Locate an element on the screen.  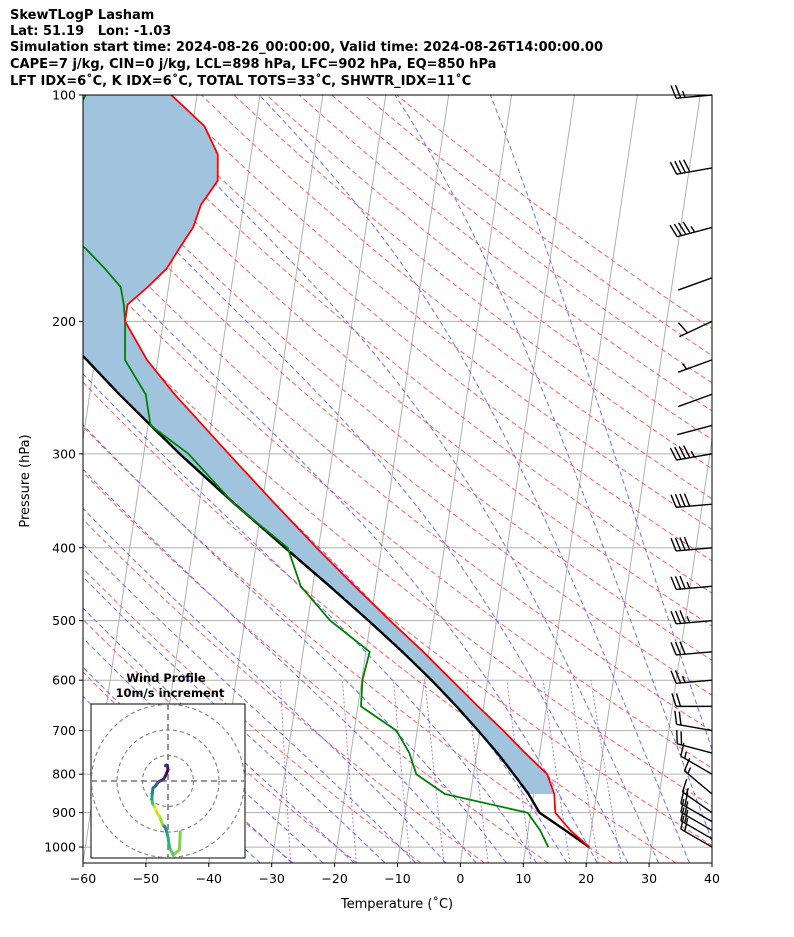
location-line: Lat: 51.19 Lon: -1.03 is located at coordinates (91, 31).